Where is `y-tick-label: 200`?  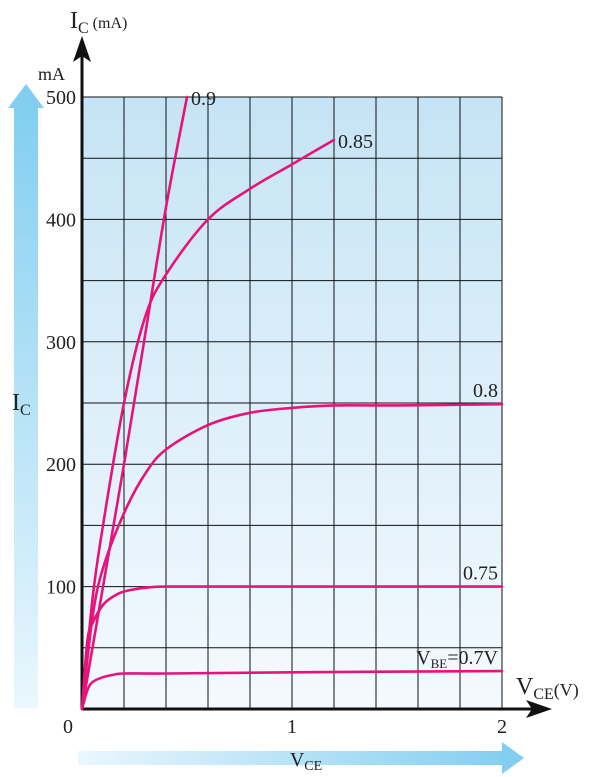
y-tick-label: 200 is located at coordinates (61, 465).